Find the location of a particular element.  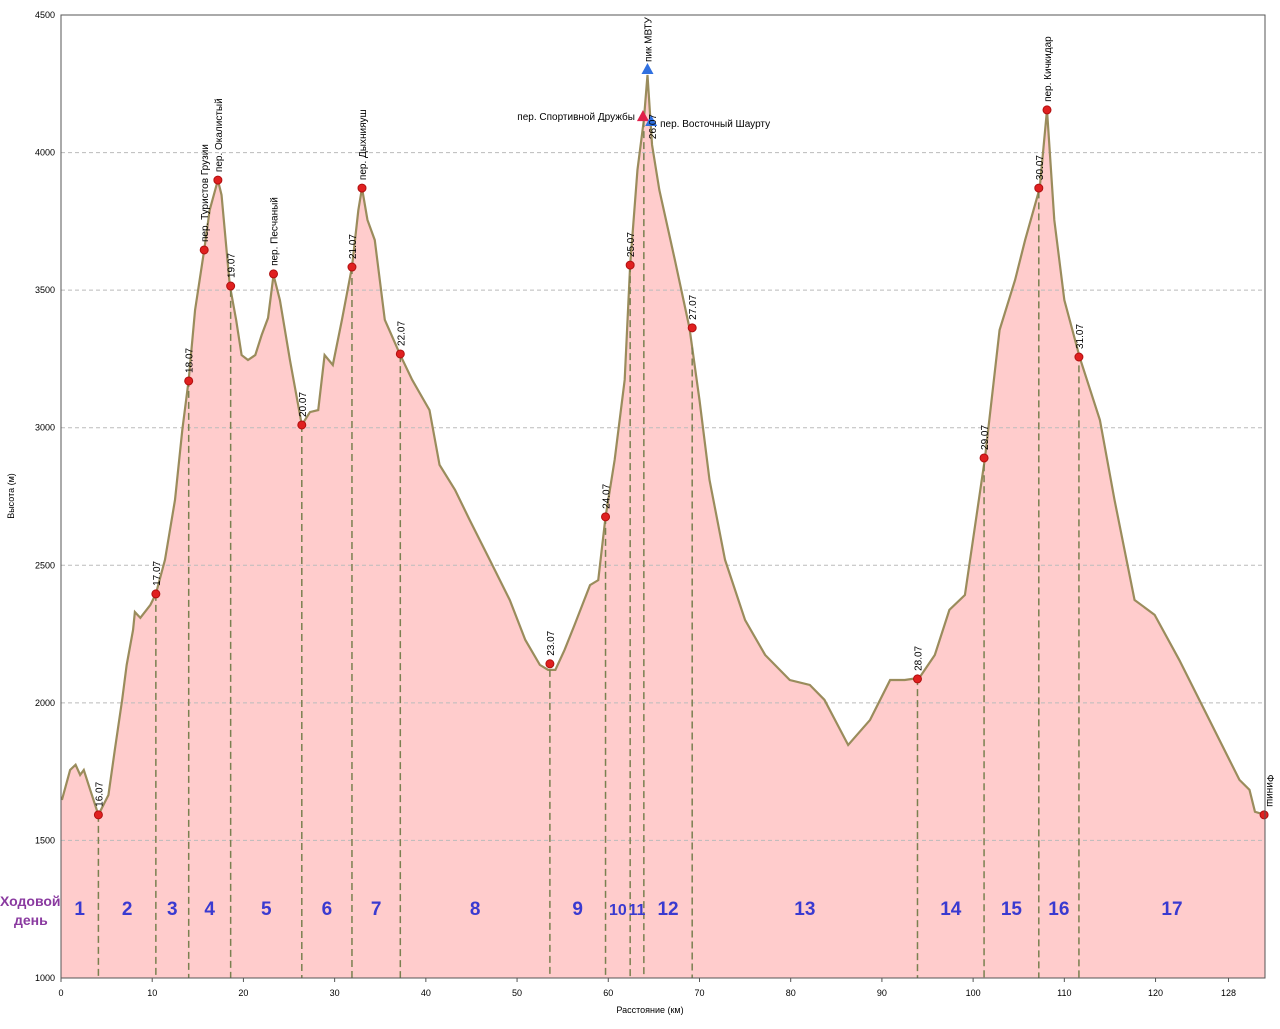

day-number: 4 is located at coordinates (209, 909).